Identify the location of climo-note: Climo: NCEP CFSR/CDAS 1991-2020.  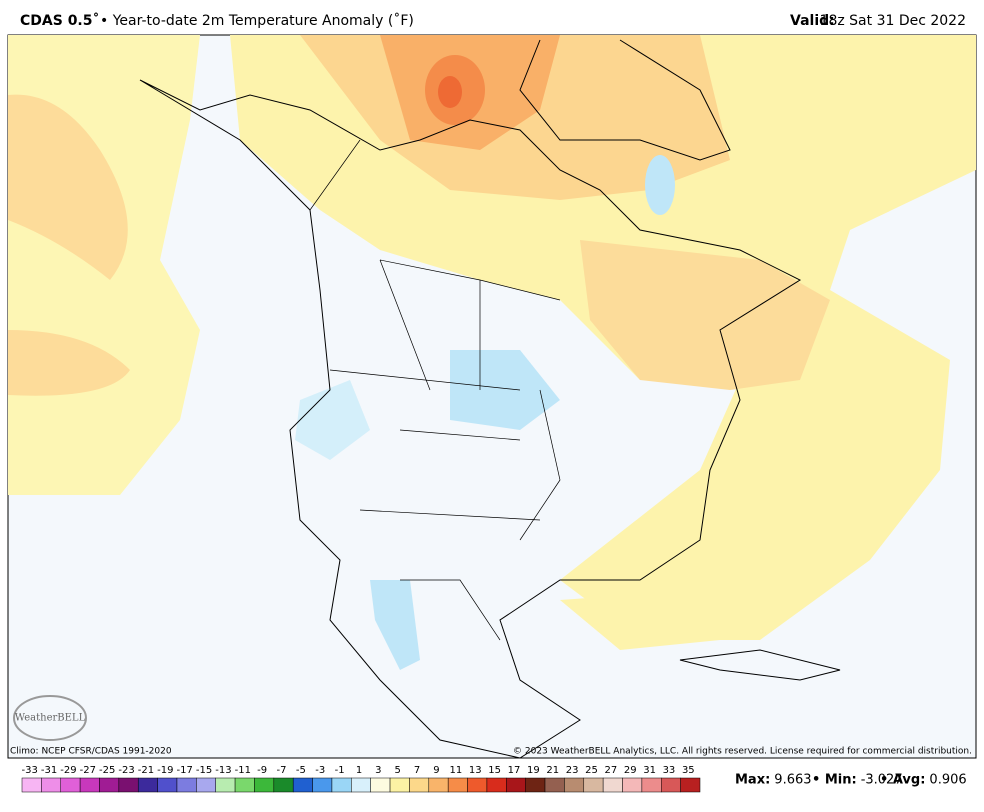
(91, 752).